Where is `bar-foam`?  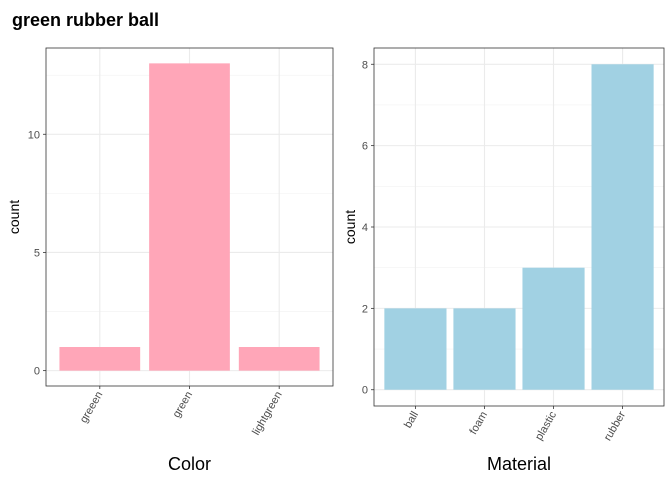
bar-foam is located at coordinates (484, 349).